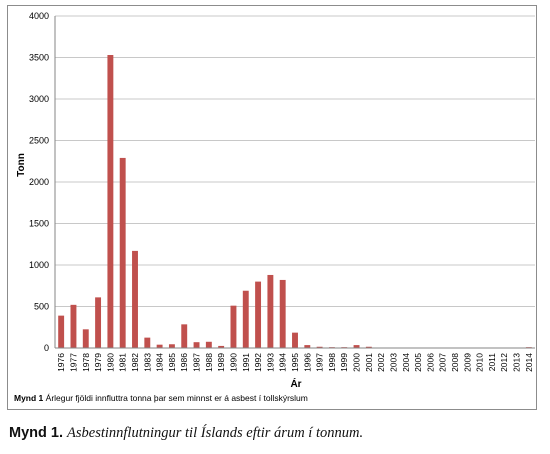 This screenshot has height=454, width=550. Describe the element at coordinates (357, 362) in the screenshot. I see `x-tick-label: 2000` at that location.